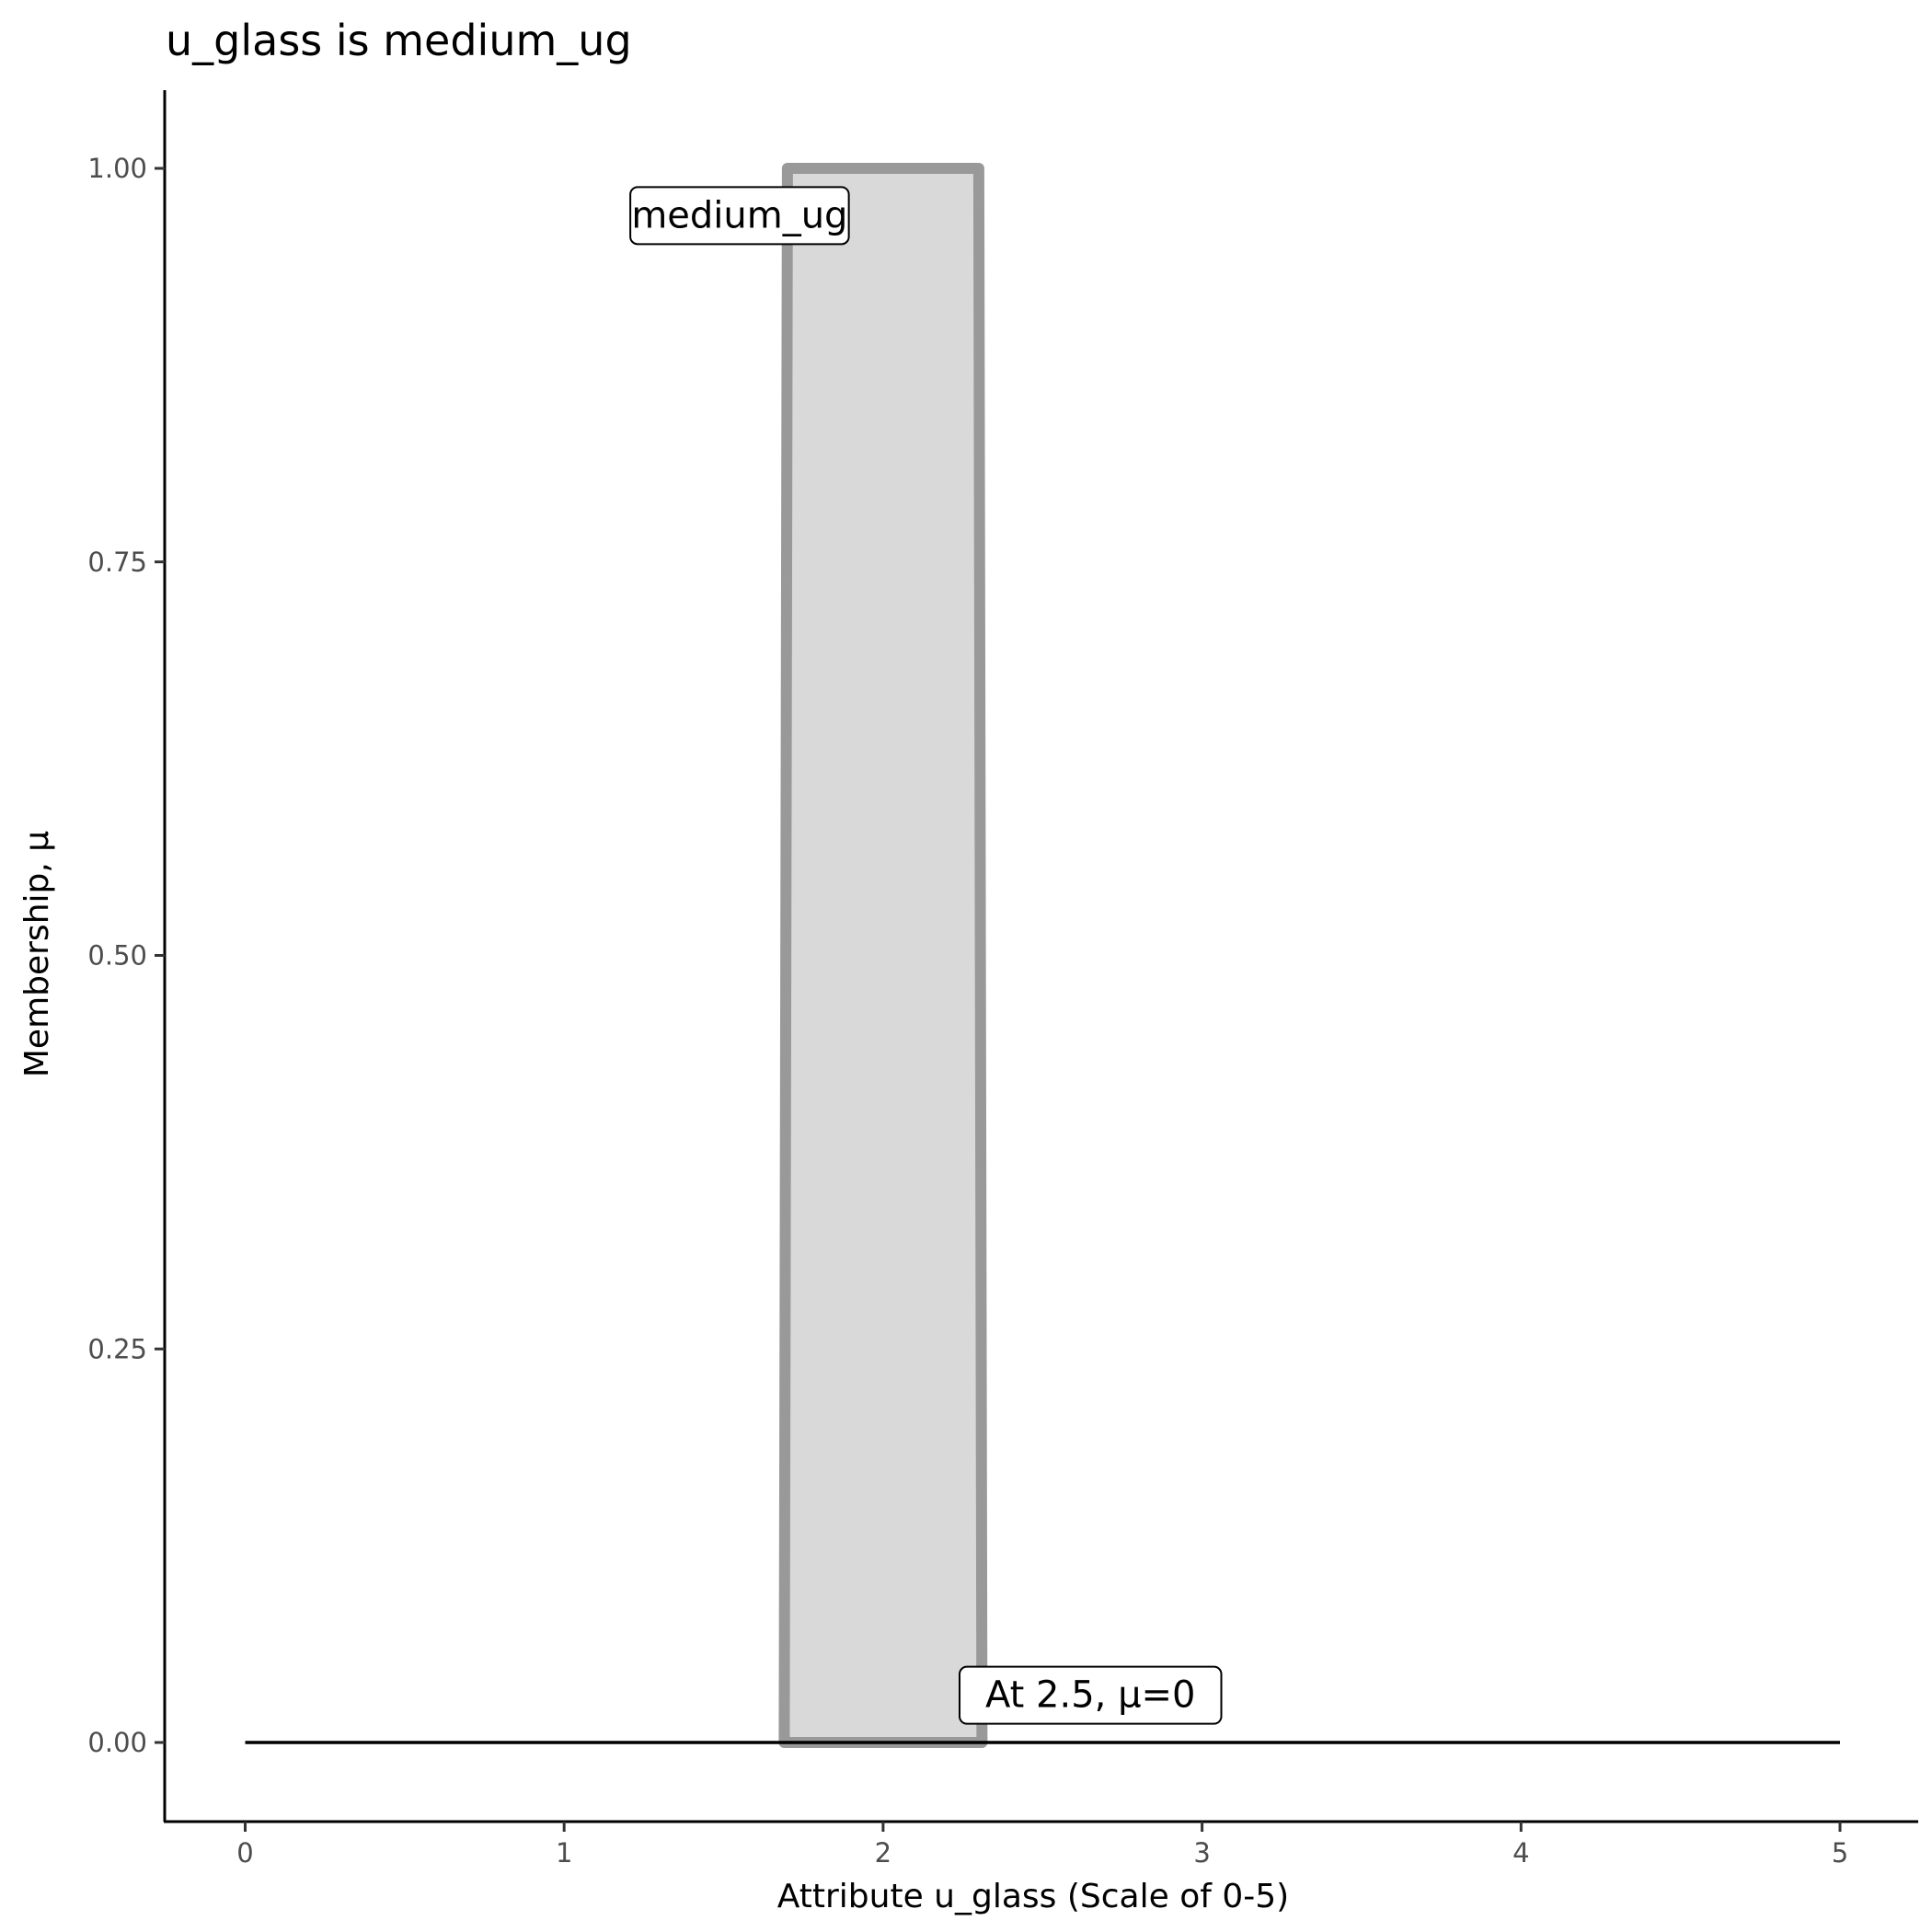  What do you see at coordinates (117, 1742) in the screenshot?
I see `y-tick-label: 0.00` at bounding box center [117, 1742].